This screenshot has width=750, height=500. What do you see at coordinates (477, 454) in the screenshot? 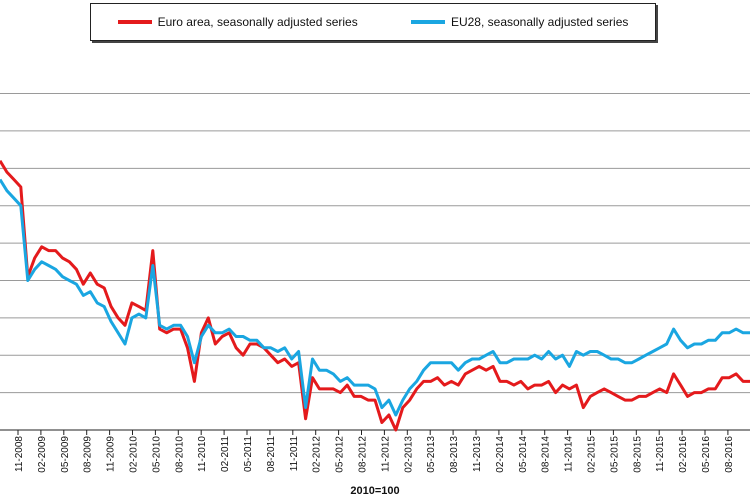
I see `x-tick-label: 11-2013` at bounding box center [477, 454].